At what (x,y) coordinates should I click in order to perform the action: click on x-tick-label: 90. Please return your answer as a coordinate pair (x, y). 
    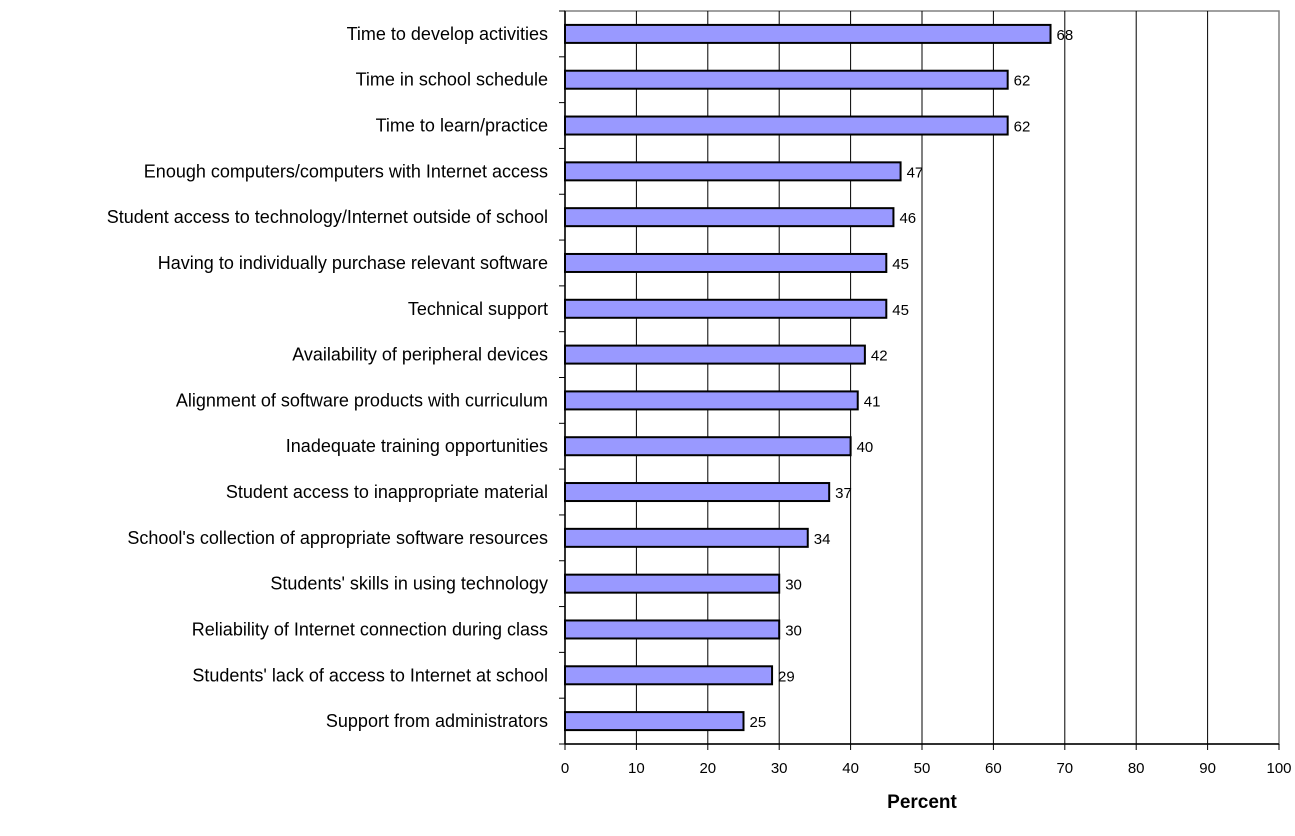
    Looking at the image, I should click on (1207, 768).